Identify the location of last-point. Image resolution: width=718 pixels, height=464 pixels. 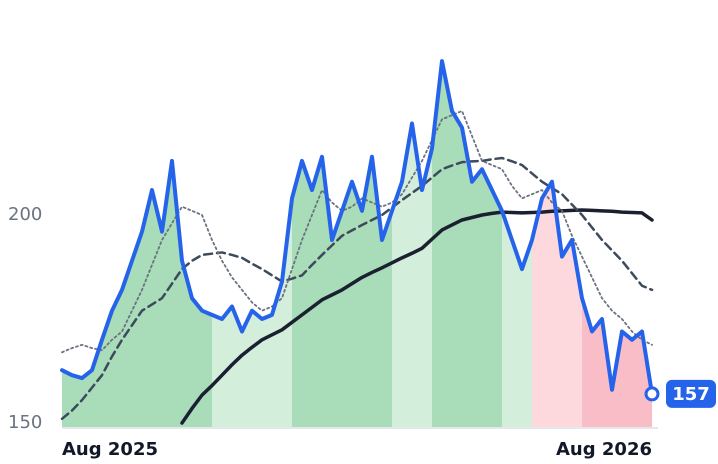
(652, 394).